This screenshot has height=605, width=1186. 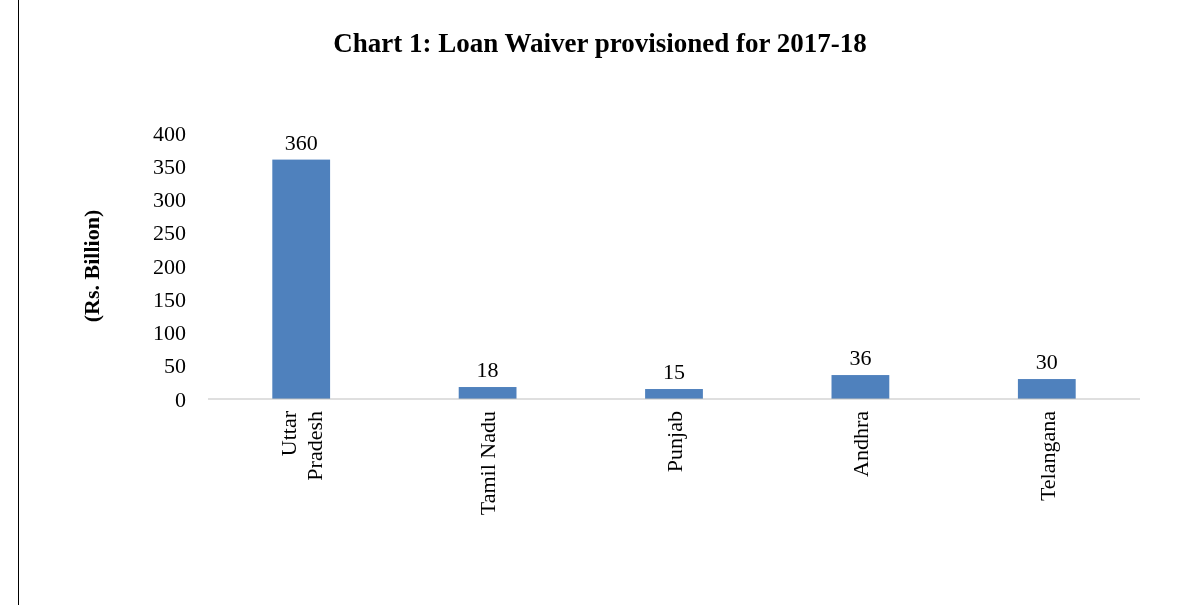 What do you see at coordinates (860, 358) in the screenshot?
I see `data-label: 36` at bounding box center [860, 358].